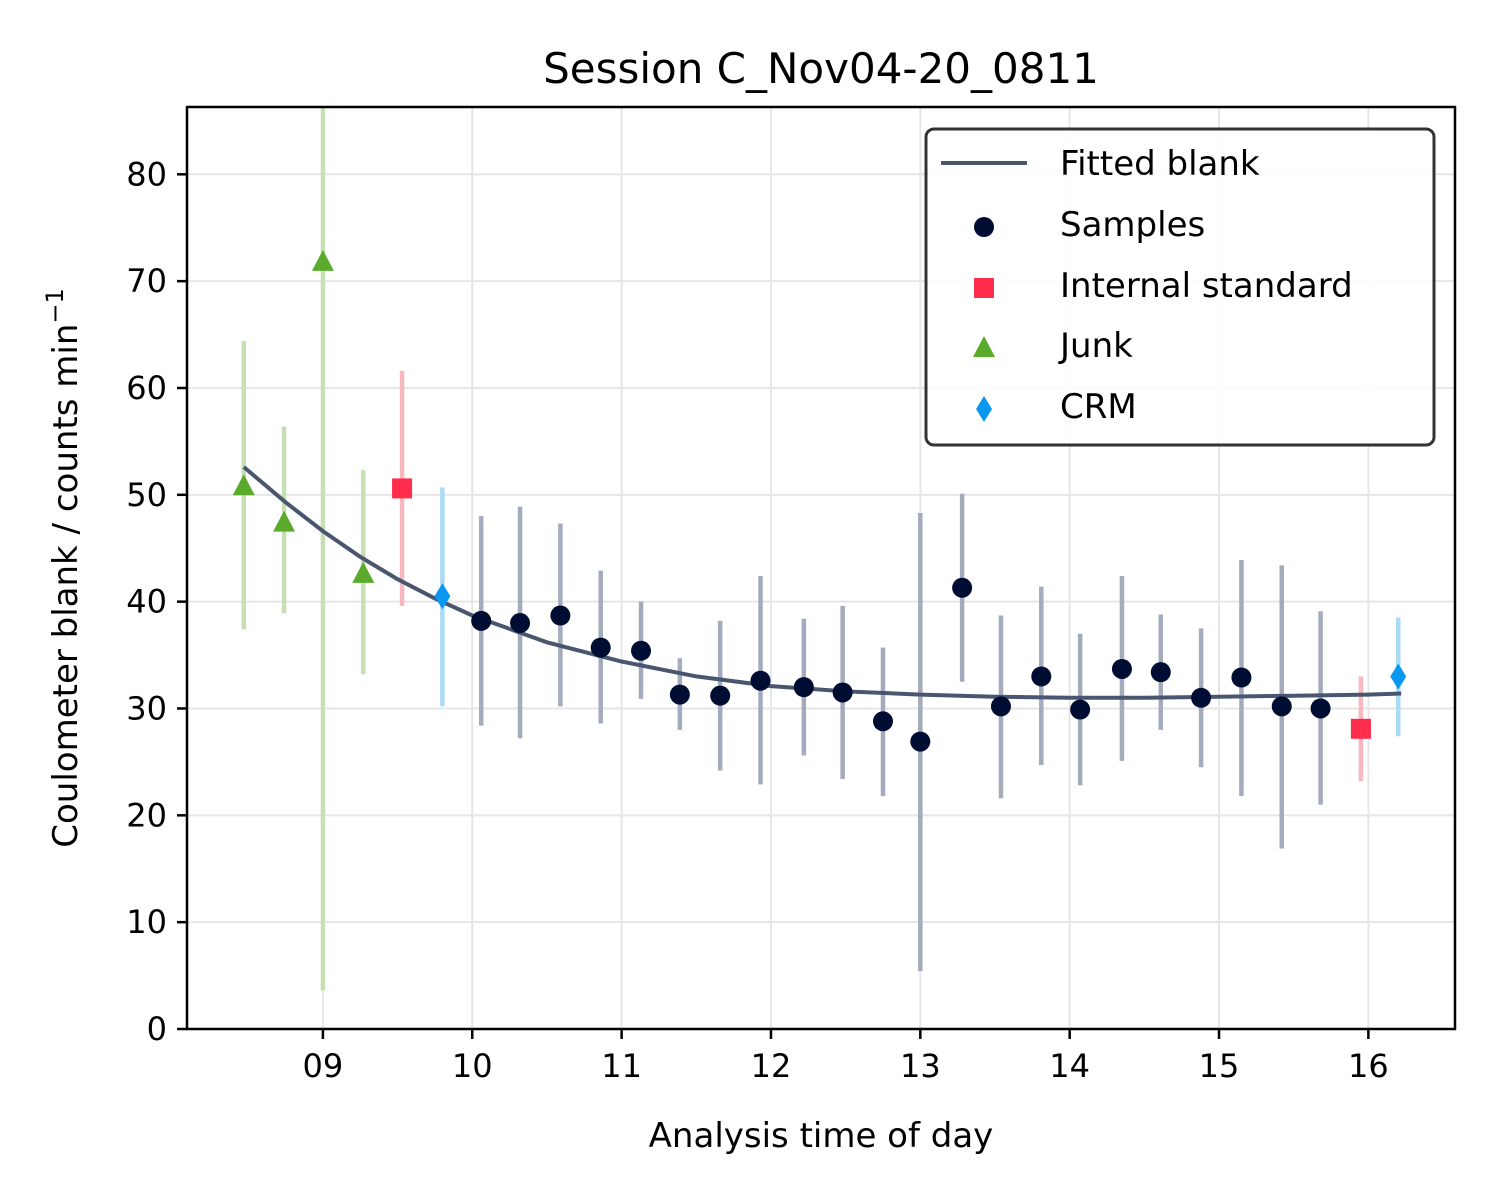  I want to click on legend-crm-label: CRM, so click(1098, 407).